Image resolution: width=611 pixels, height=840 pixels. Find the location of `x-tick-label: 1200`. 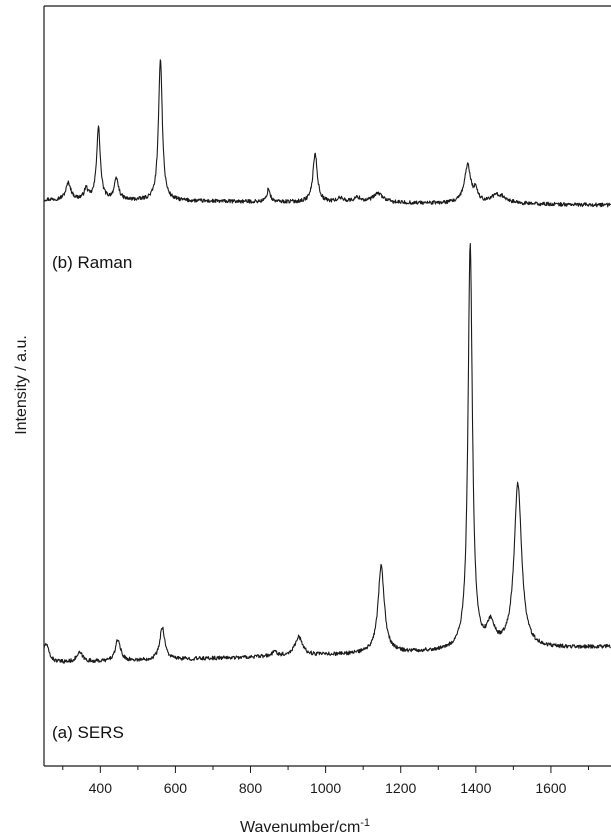

x-tick-label: 1200 is located at coordinates (400, 788).